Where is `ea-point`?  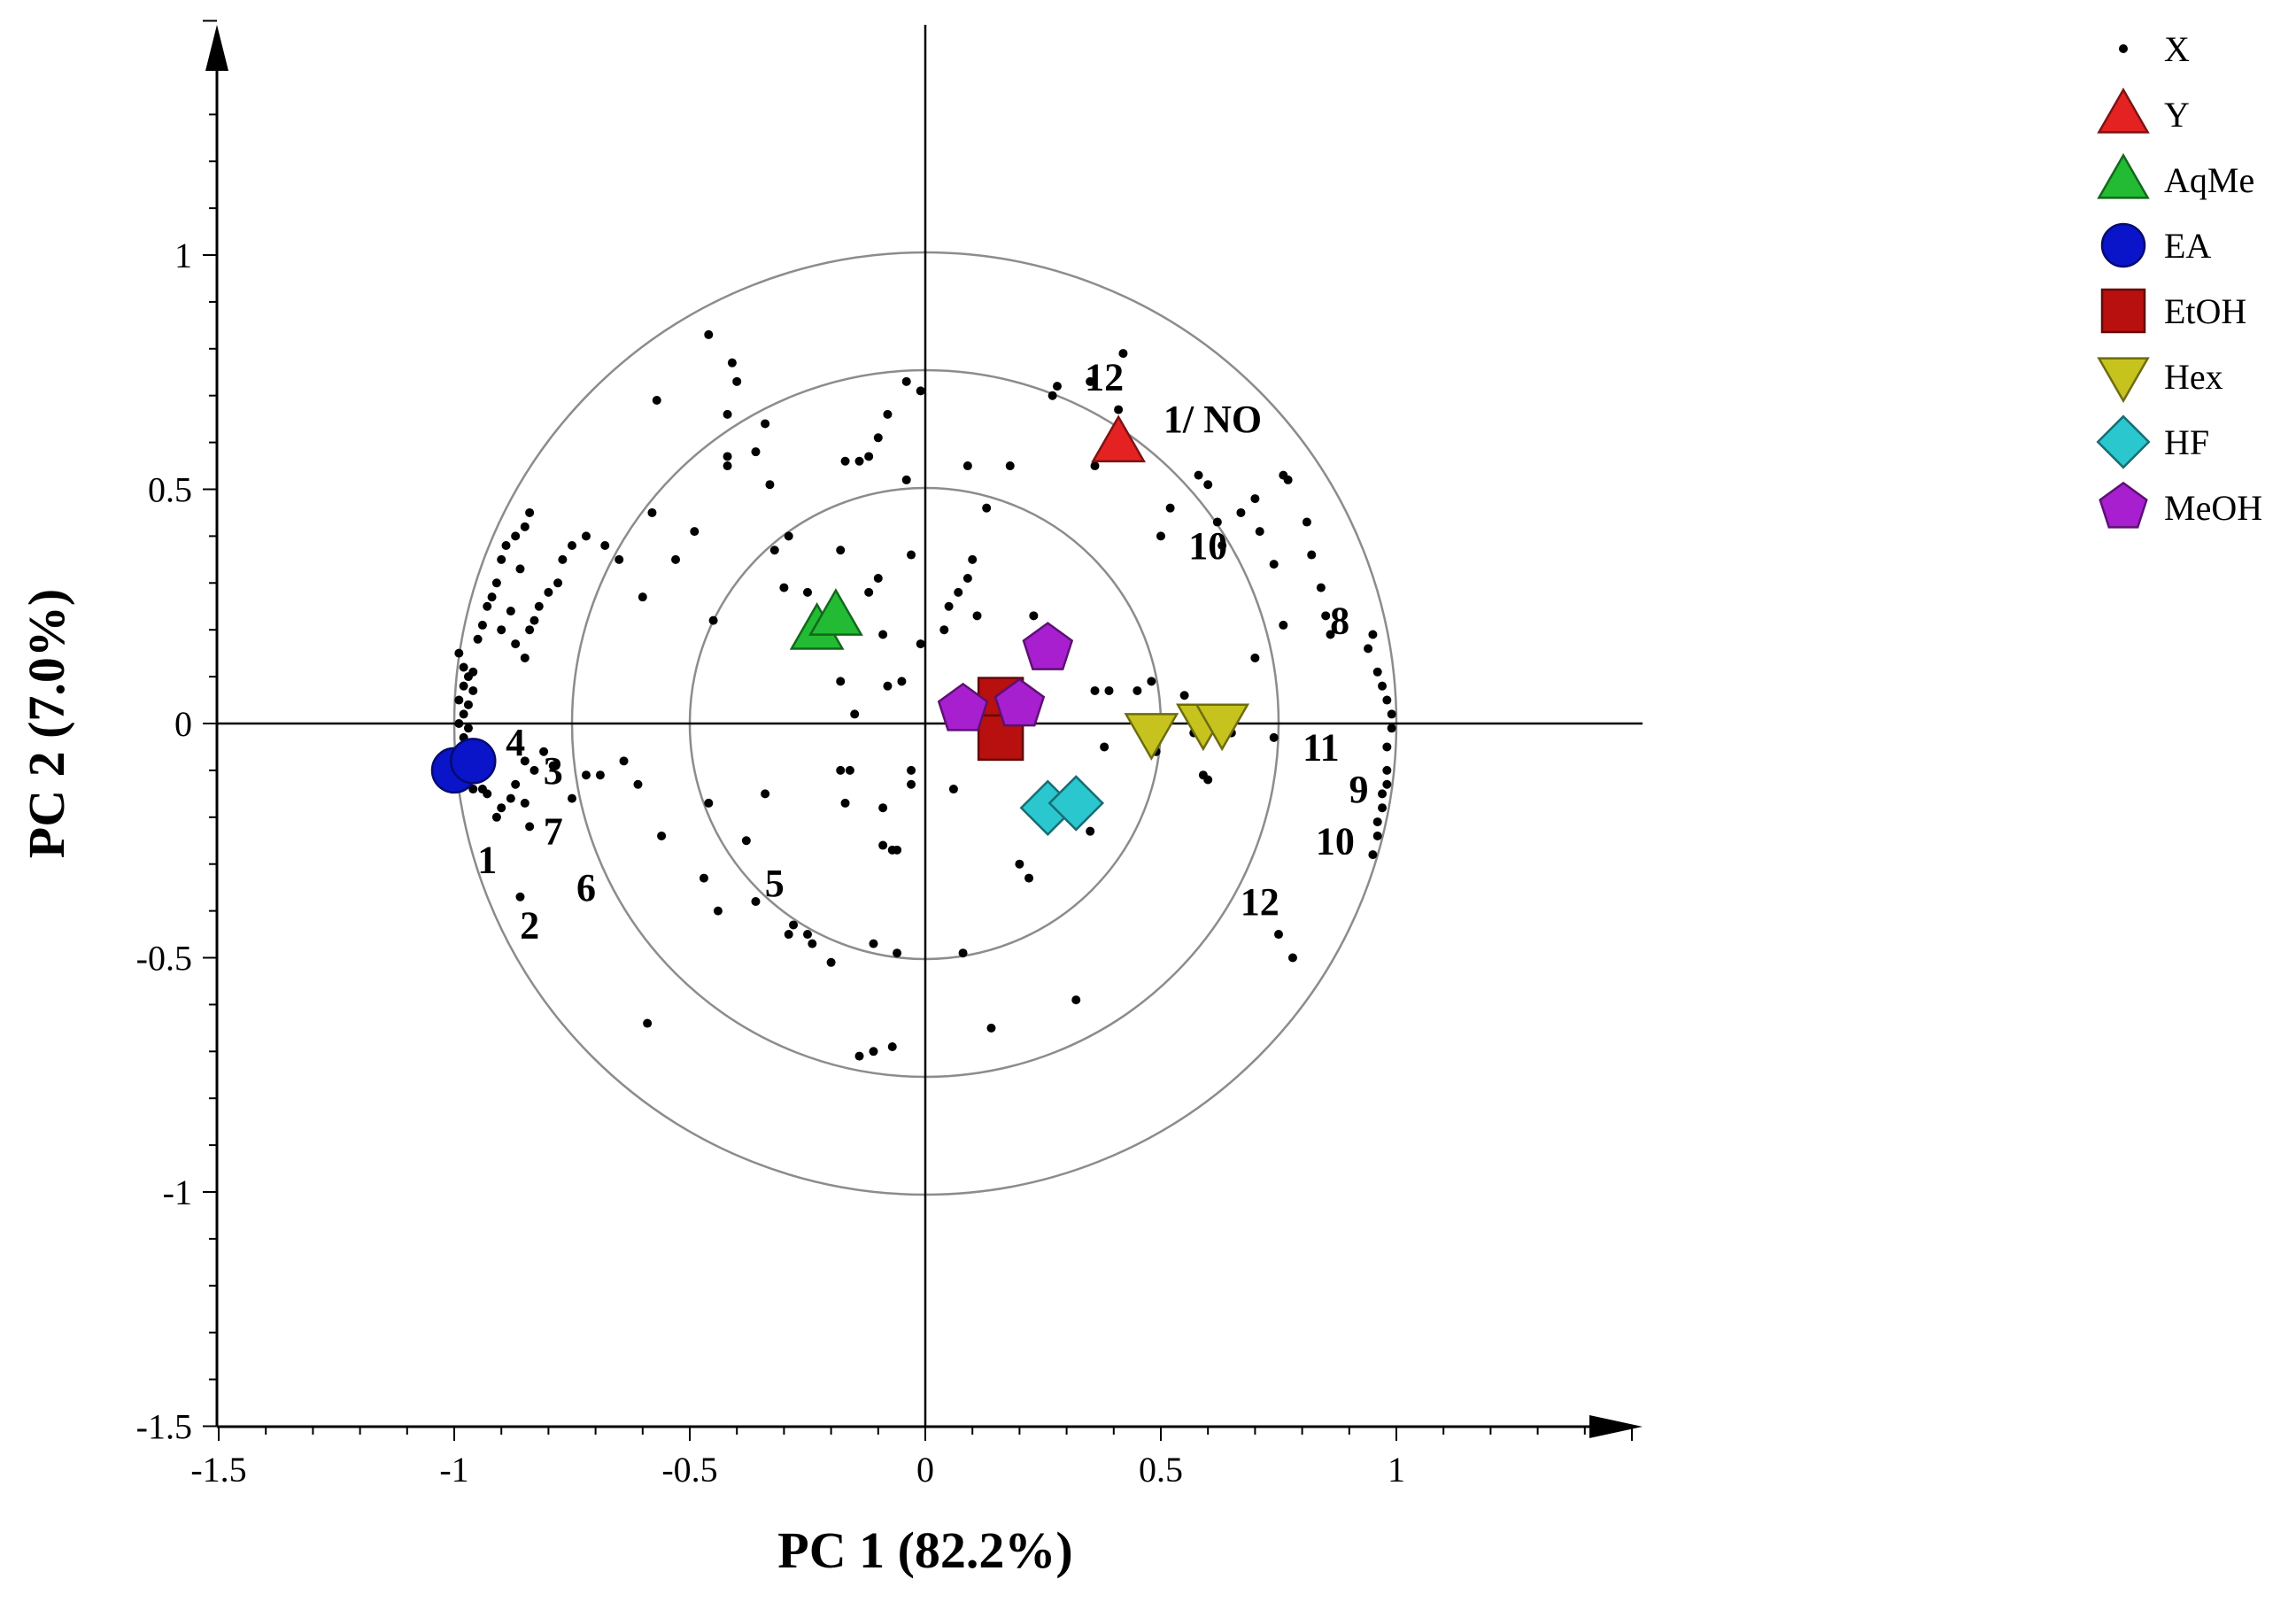
ea-point is located at coordinates (473, 761).